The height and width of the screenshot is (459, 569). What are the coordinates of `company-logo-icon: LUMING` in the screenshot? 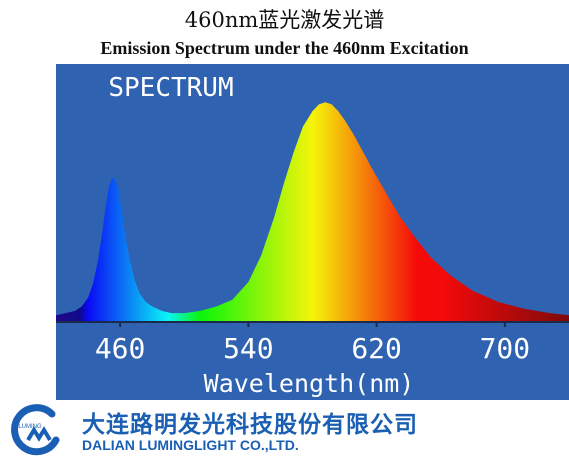 It's located at (35, 430).